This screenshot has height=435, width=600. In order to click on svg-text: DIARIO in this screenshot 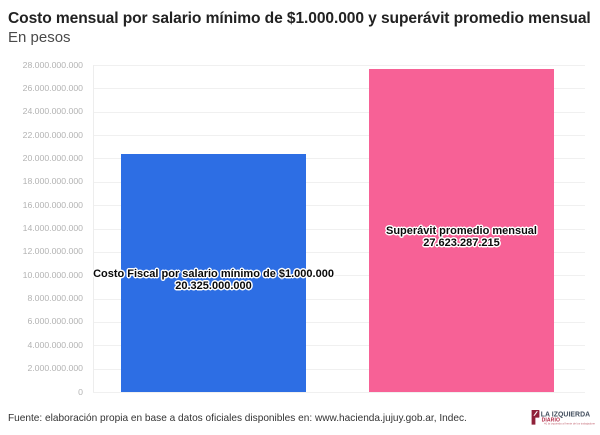, I will do `click(551, 420)`.